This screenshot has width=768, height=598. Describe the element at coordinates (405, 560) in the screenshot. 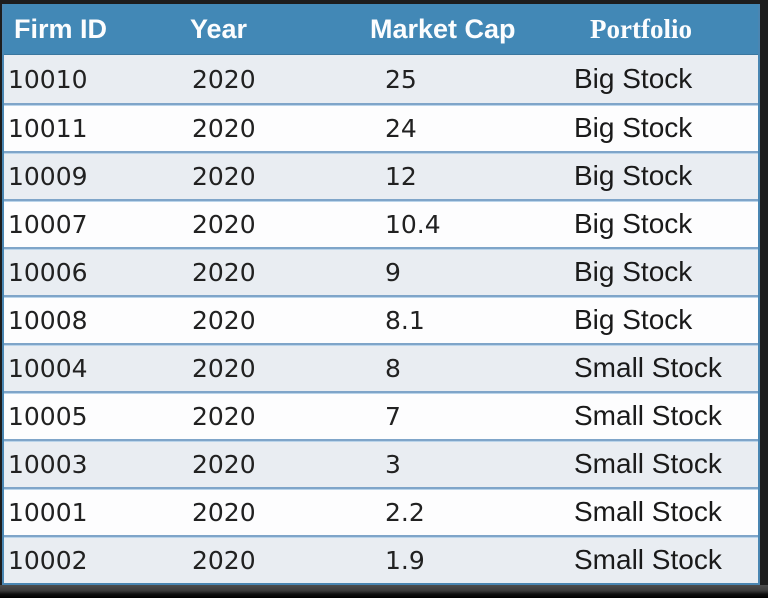

I see `cell-market-cap: 1.9` at that location.